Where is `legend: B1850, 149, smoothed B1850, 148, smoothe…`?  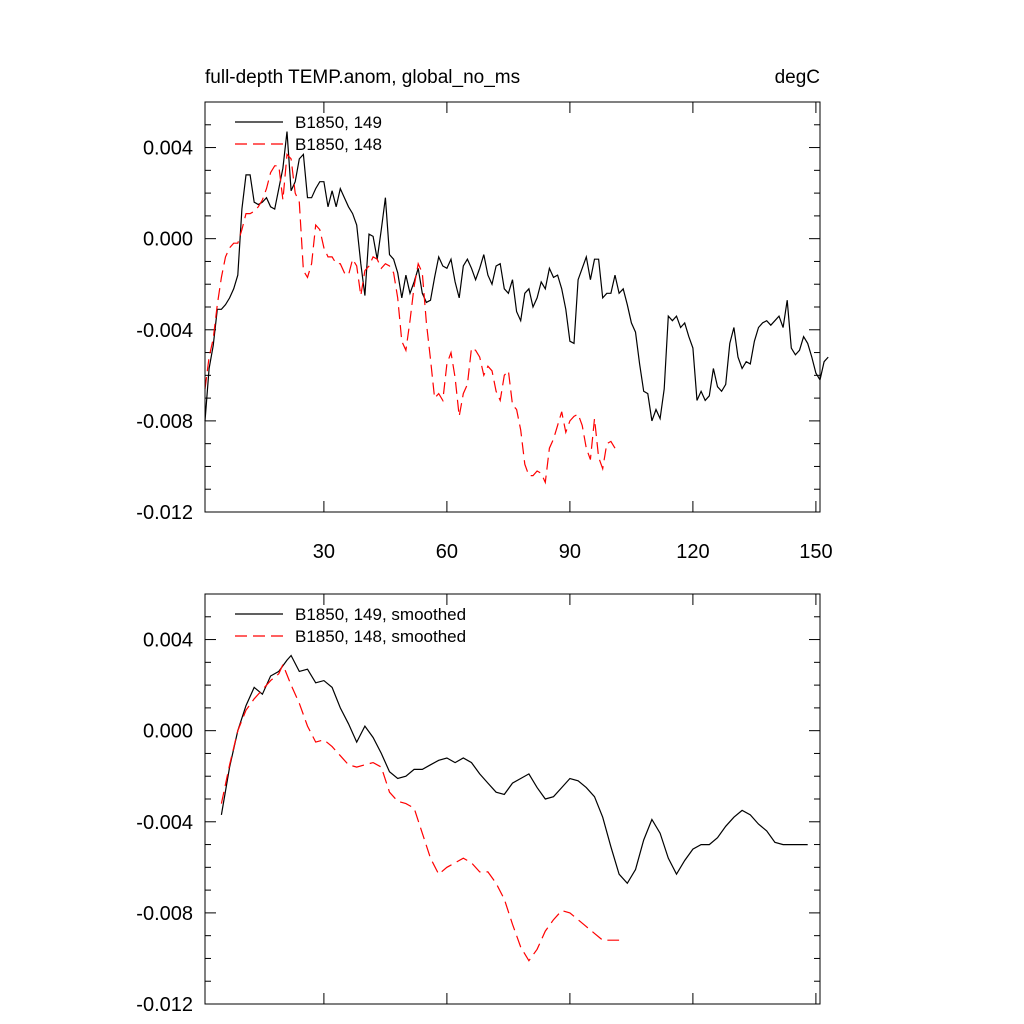
legend: B1850, 149, smoothed B1850, 148, smoothe… is located at coordinates (350, 625).